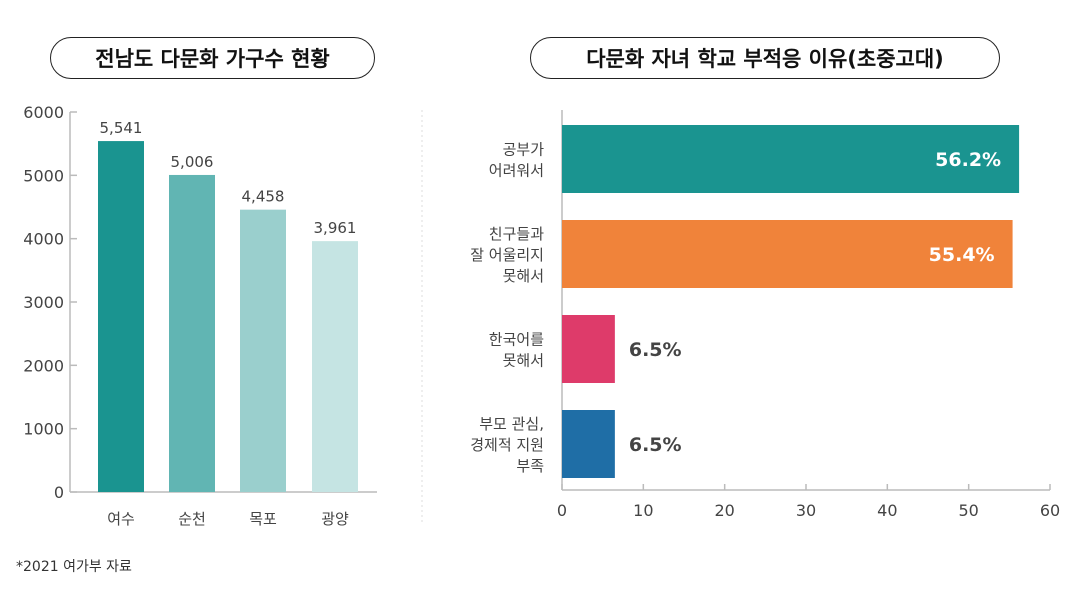  What do you see at coordinates (765, 58) in the screenshot?
I see `right-chart-title: 다문화 자녀 학교 부적응 이유(초중고대)` at bounding box center [765, 58].